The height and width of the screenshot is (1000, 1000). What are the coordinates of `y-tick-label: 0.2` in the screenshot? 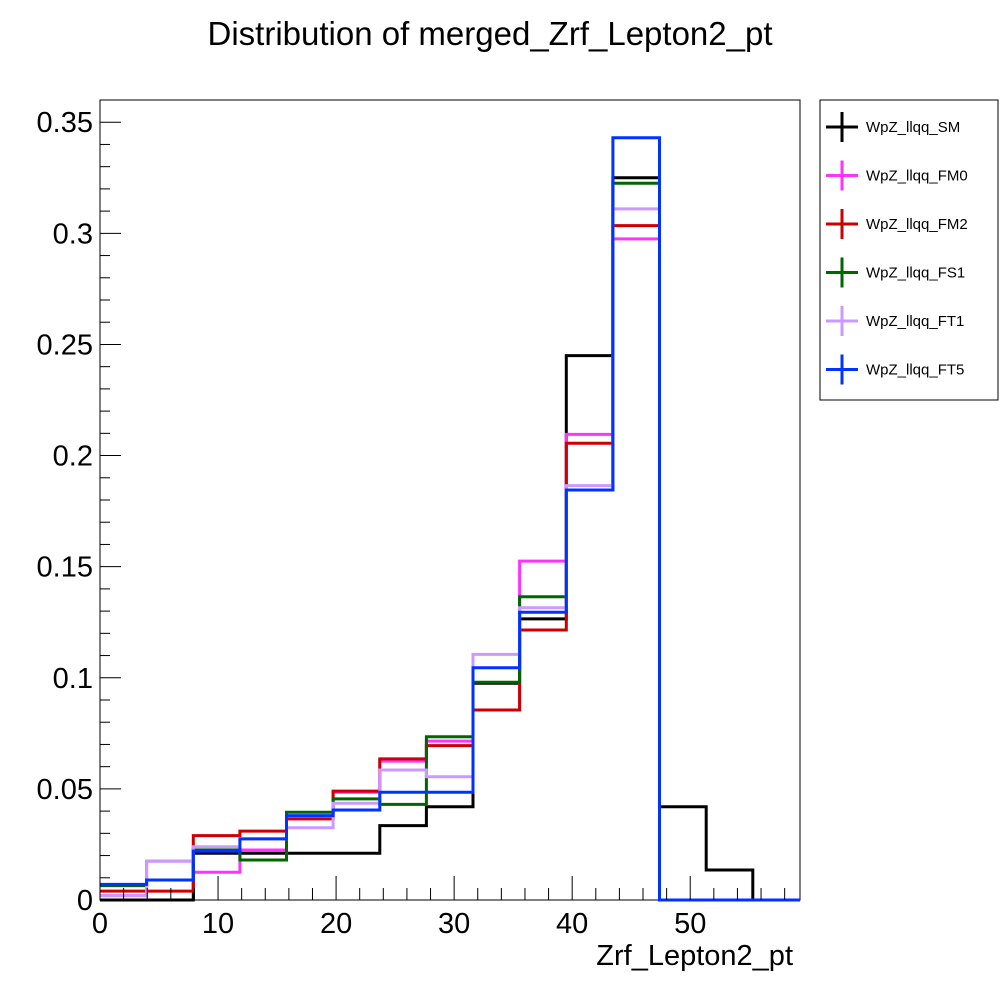 It's located at (73, 457).